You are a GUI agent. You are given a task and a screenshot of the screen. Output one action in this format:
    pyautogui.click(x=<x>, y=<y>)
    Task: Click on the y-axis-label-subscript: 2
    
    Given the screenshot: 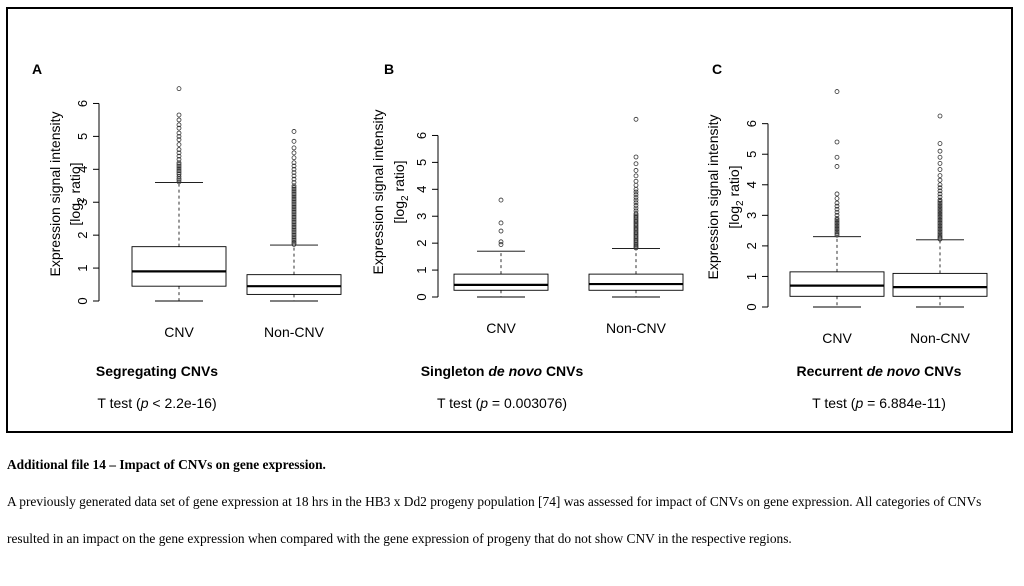 What is the action you would take?
    pyautogui.click(x=740, y=203)
    